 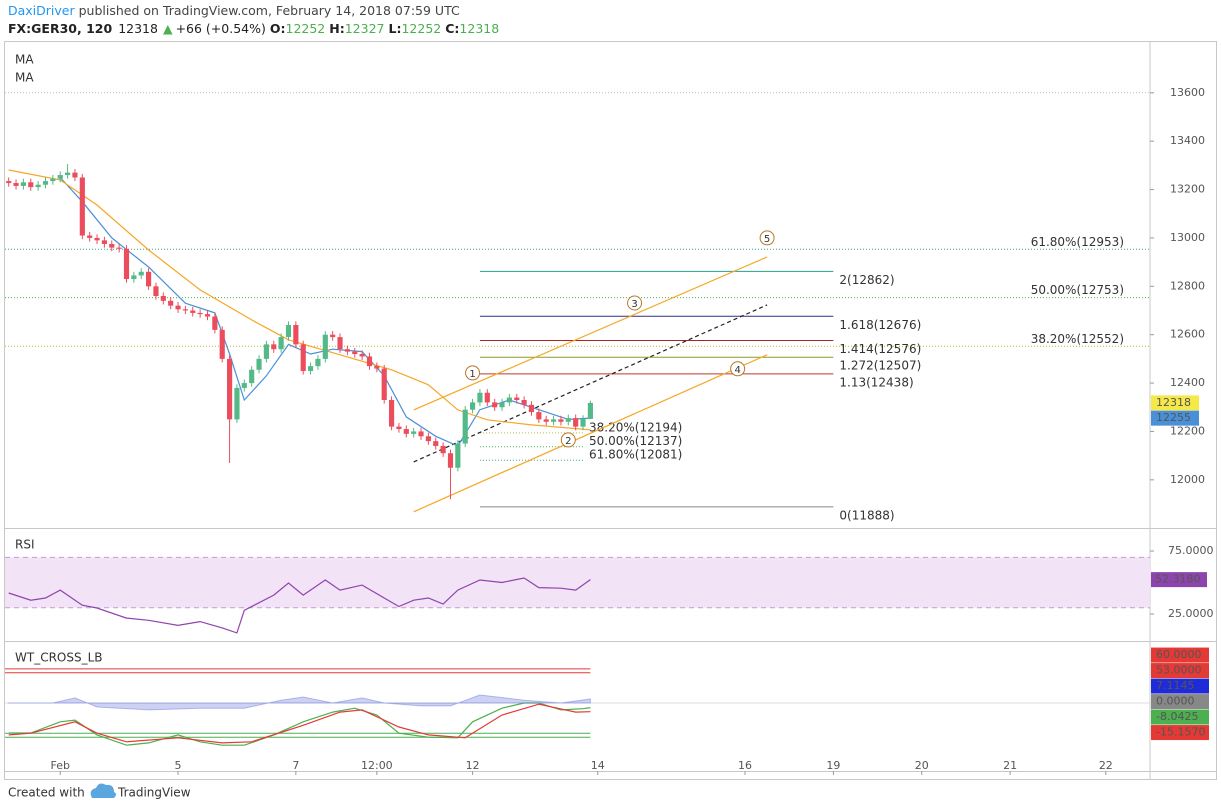 What do you see at coordinates (1187, 382) in the screenshot?
I see `y-tick-label: 12400` at bounding box center [1187, 382].